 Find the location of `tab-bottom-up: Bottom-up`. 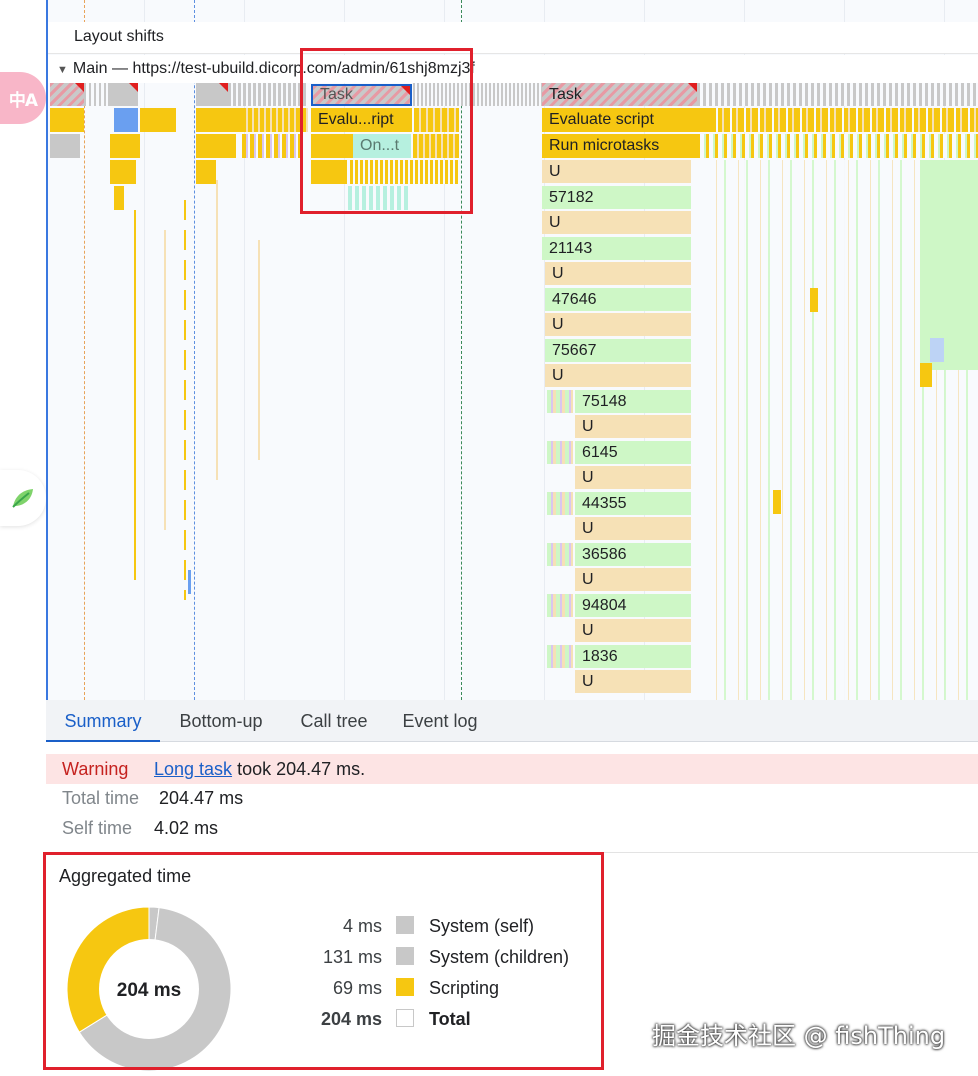

tab-bottom-up: Bottom-up is located at coordinates (221, 721).